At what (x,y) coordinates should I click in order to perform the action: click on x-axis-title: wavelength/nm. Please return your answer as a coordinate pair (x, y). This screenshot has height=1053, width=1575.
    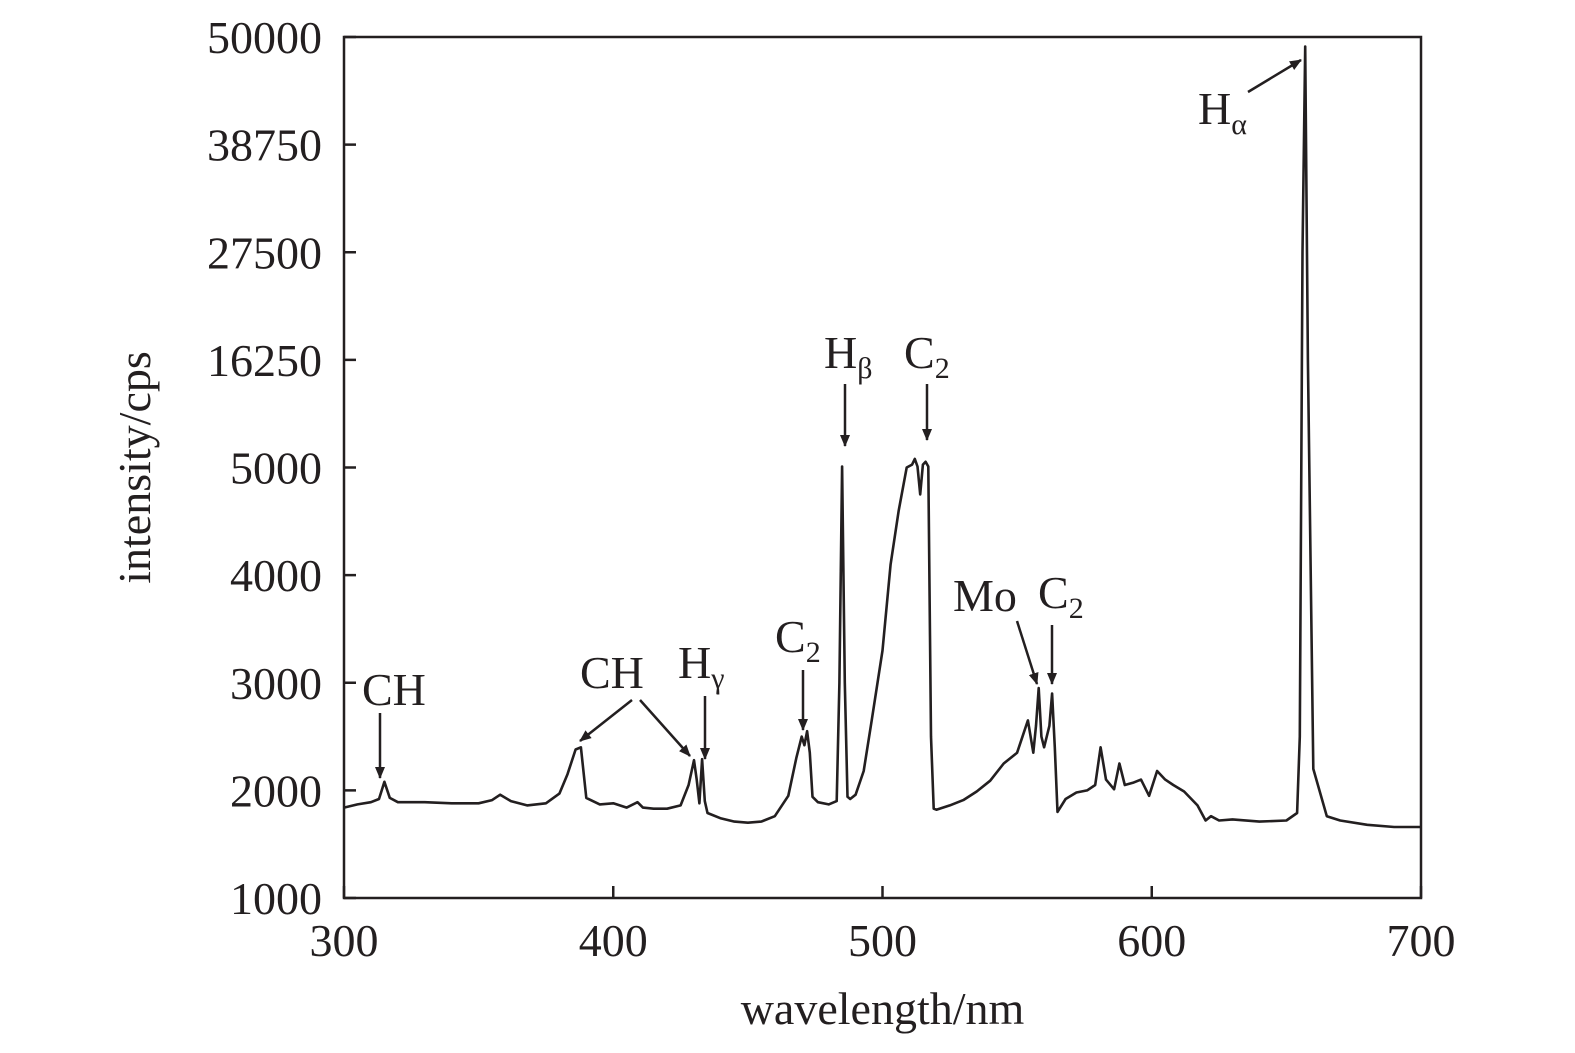
    Looking at the image, I should click on (883, 1008).